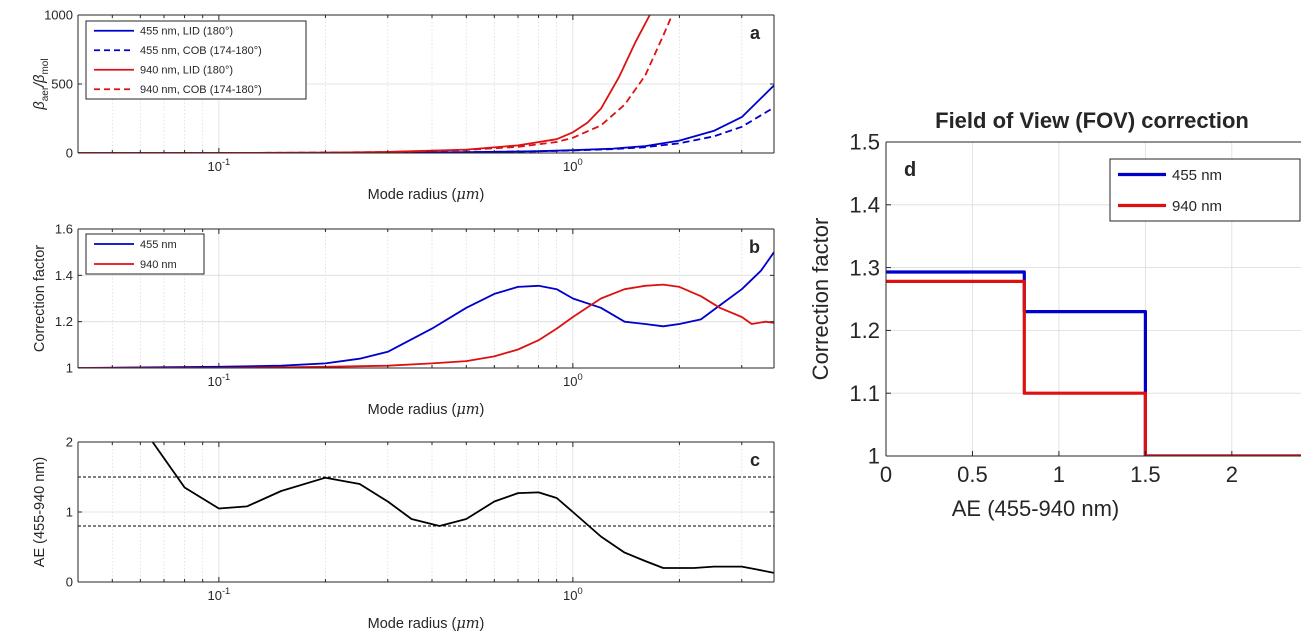 The height and width of the screenshot is (636, 1301). I want to click on x-tick-label: 2, so click(1232, 474).